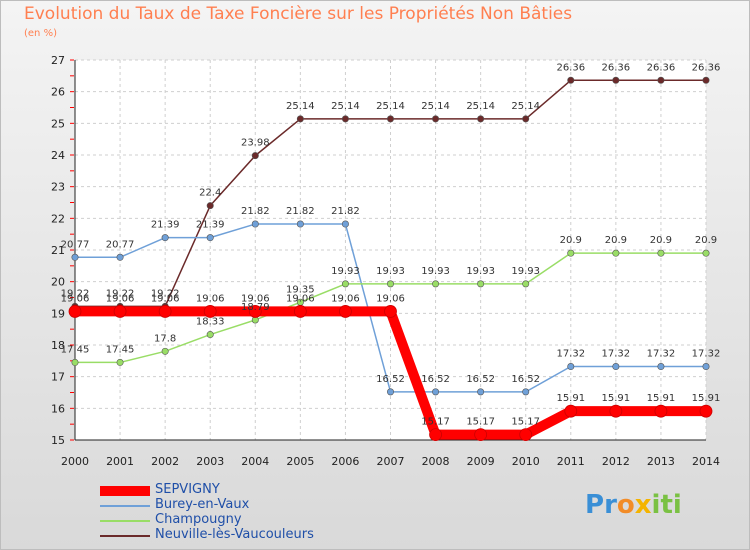 This screenshot has width=750, height=550. I want to click on x-tick-label: 2004, so click(255, 461).